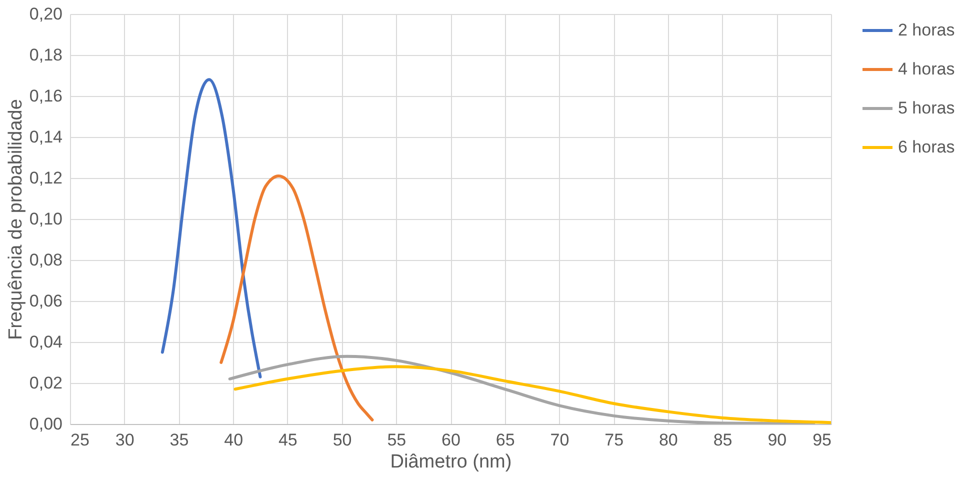 This screenshot has height=484, width=973. What do you see at coordinates (45, 260) in the screenshot?
I see `y-tick-label: 0,08` at bounding box center [45, 260].